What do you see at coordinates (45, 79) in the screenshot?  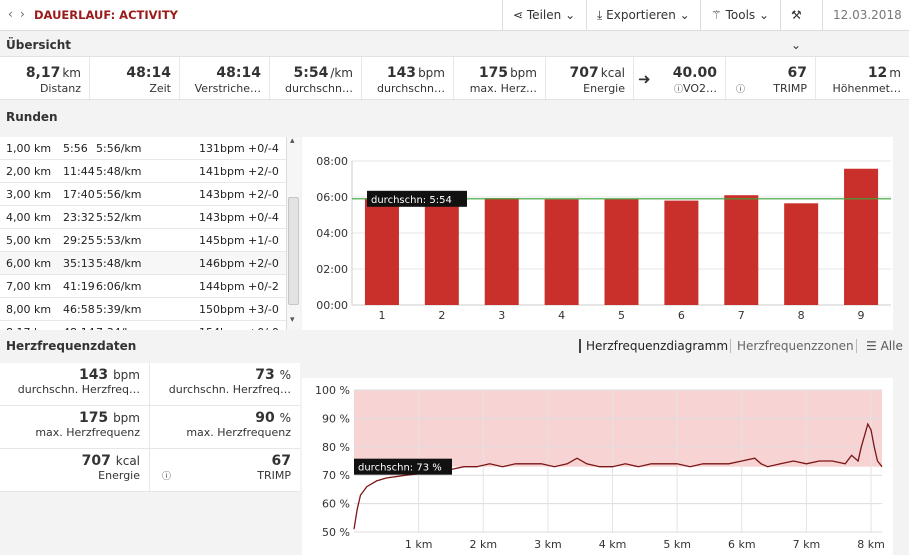 I see `distance-cell: 8,17 km Distanz` at bounding box center [45, 79].